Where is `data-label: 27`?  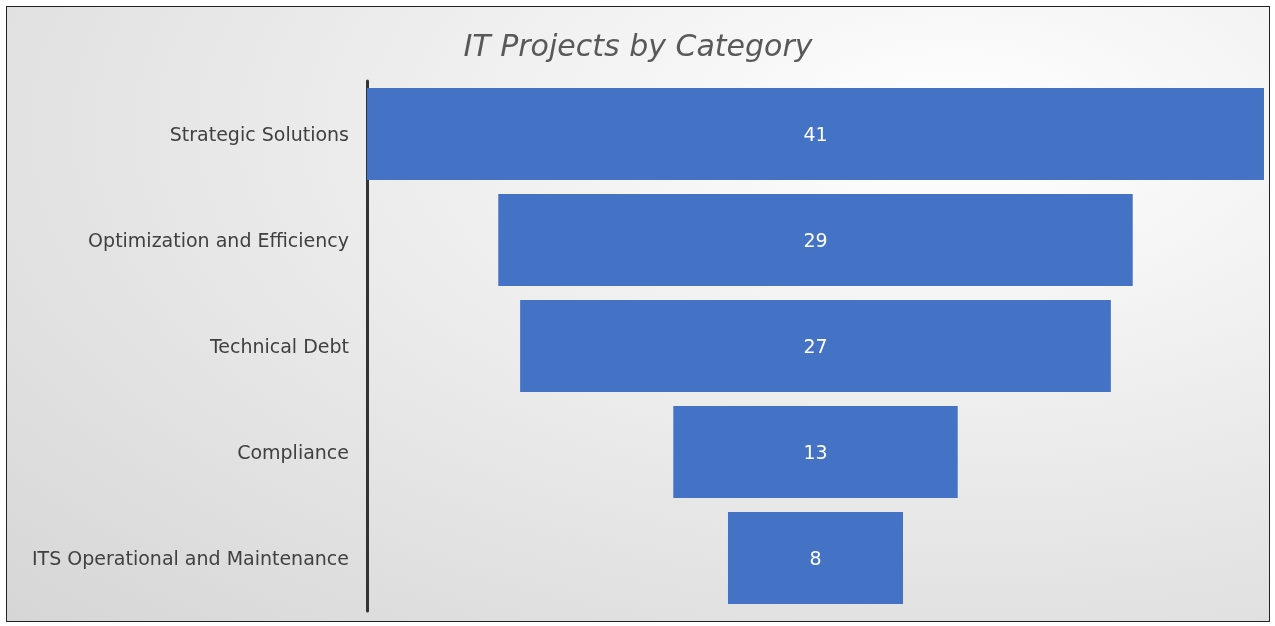
data-label: 27 is located at coordinates (815, 346).